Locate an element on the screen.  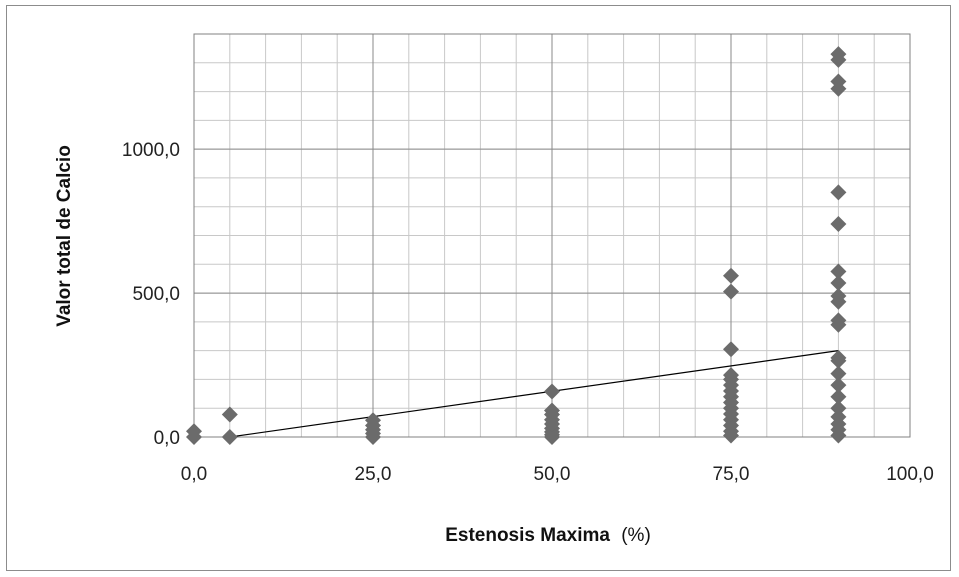
x-tick-label: 75,0 is located at coordinates (731, 474).